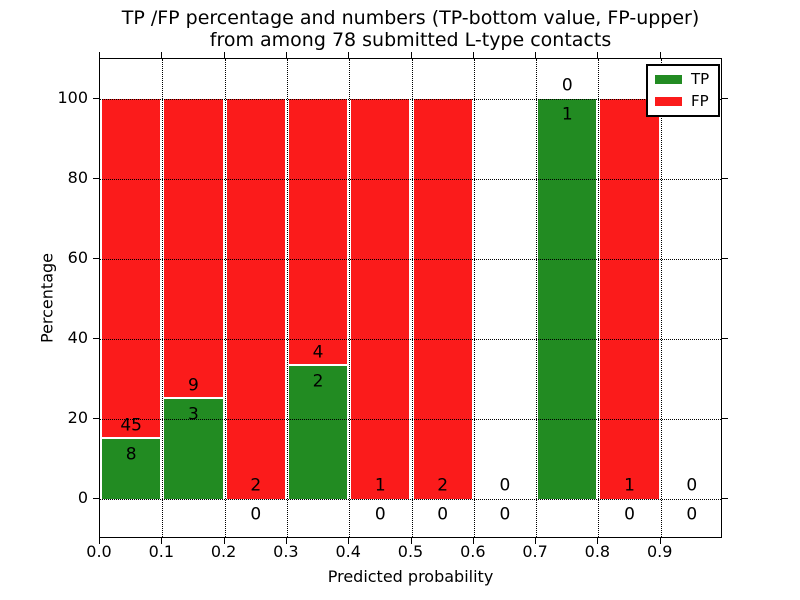 This screenshot has width=800, height=600. I want to click on y-tick-label: 60, so click(77, 257).